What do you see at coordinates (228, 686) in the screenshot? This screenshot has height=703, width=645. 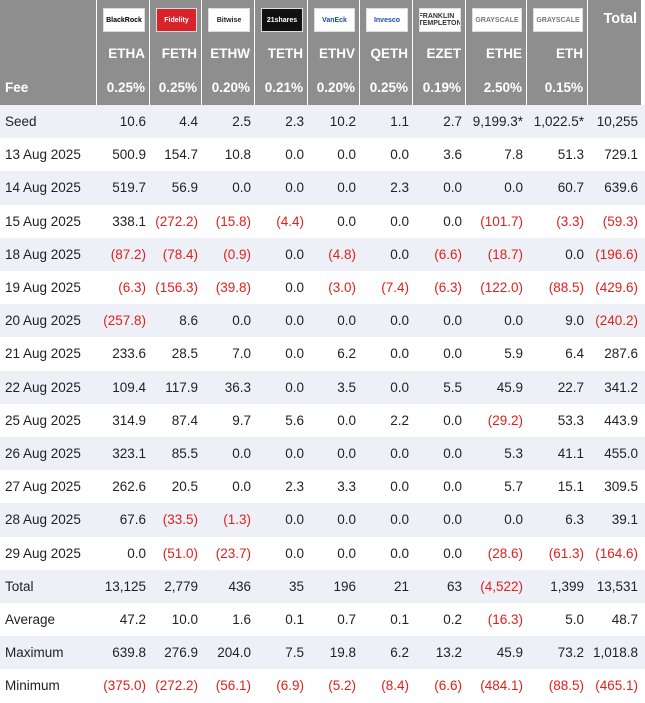 I see `cell: (56.1)` at bounding box center [228, 686].